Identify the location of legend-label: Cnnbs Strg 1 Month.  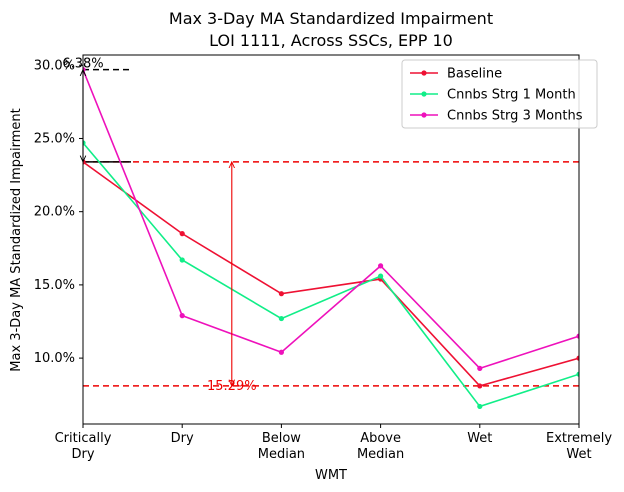
(511, 95).